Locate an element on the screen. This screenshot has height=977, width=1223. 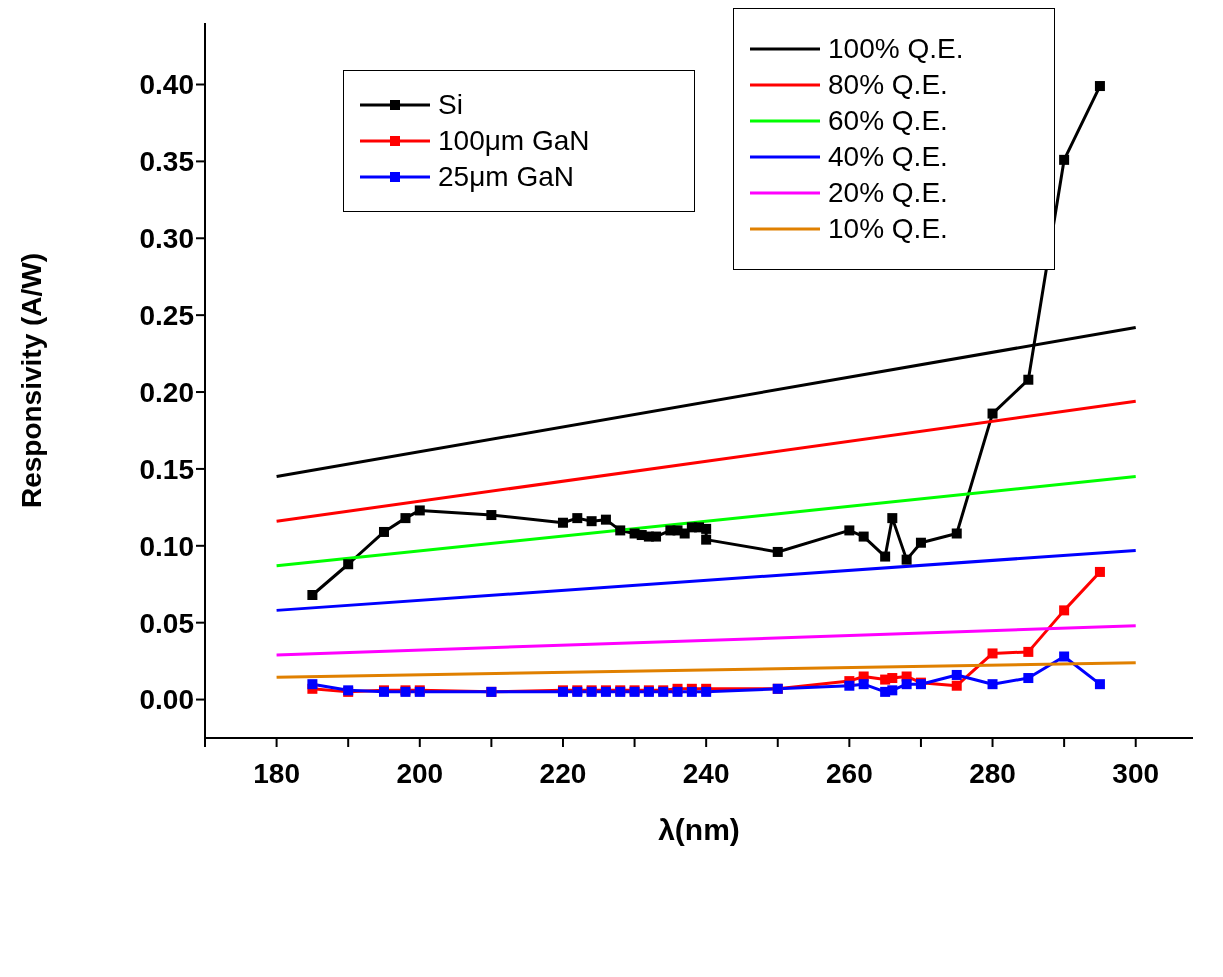
legend-label: 60% Q.E. is located at coordinates (888, 121).